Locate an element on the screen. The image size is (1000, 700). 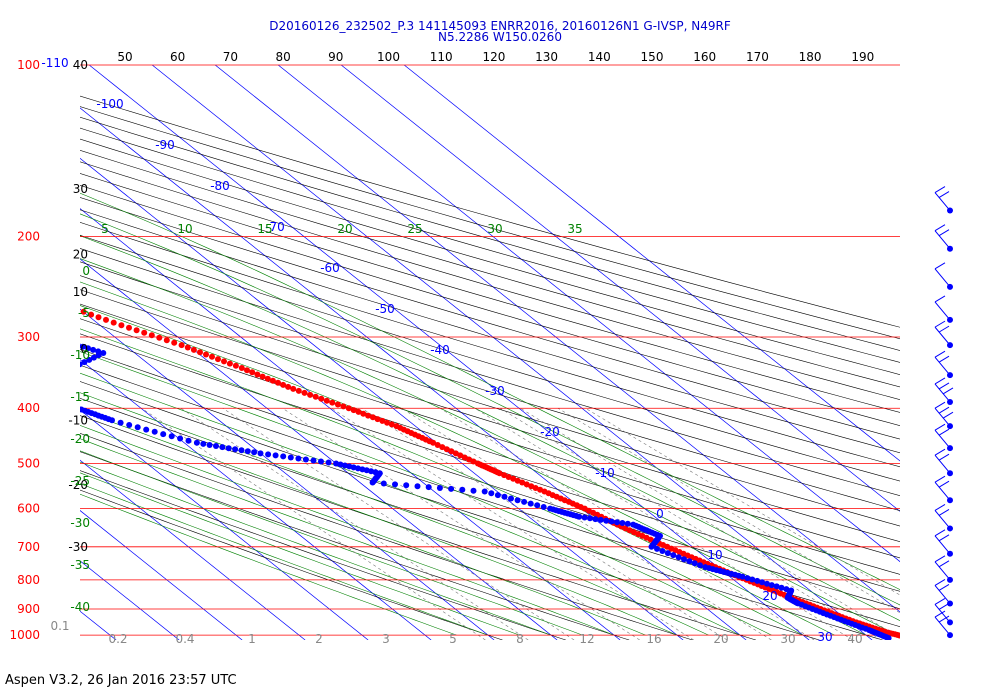
mixing-ratio-label: 1 is located at coordinates (252, 639).